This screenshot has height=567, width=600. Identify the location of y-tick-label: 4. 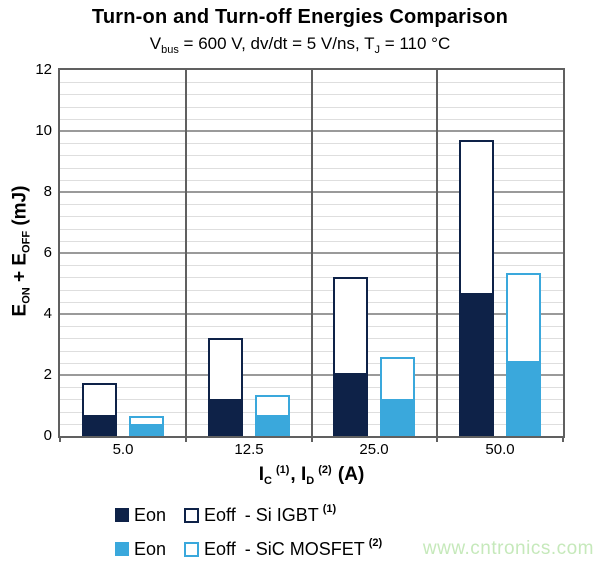
(47, 313).